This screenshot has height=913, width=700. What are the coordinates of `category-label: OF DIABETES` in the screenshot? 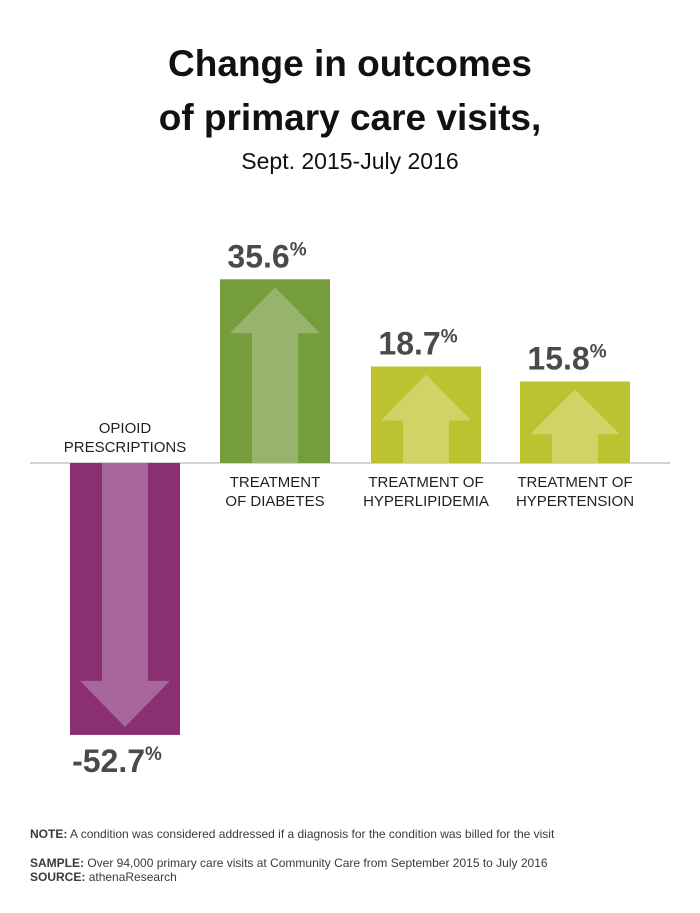 It's located at (274, 501).